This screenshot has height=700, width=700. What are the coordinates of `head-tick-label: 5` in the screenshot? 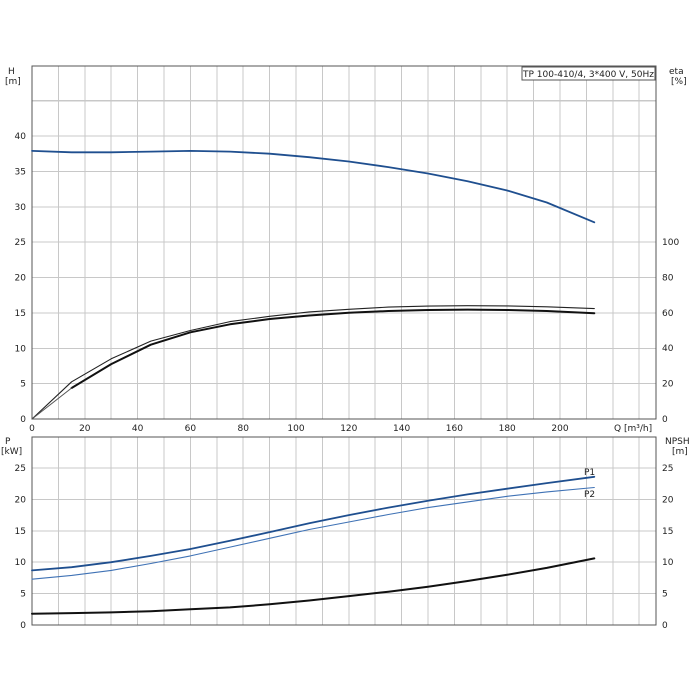 It's located at (23, 385).